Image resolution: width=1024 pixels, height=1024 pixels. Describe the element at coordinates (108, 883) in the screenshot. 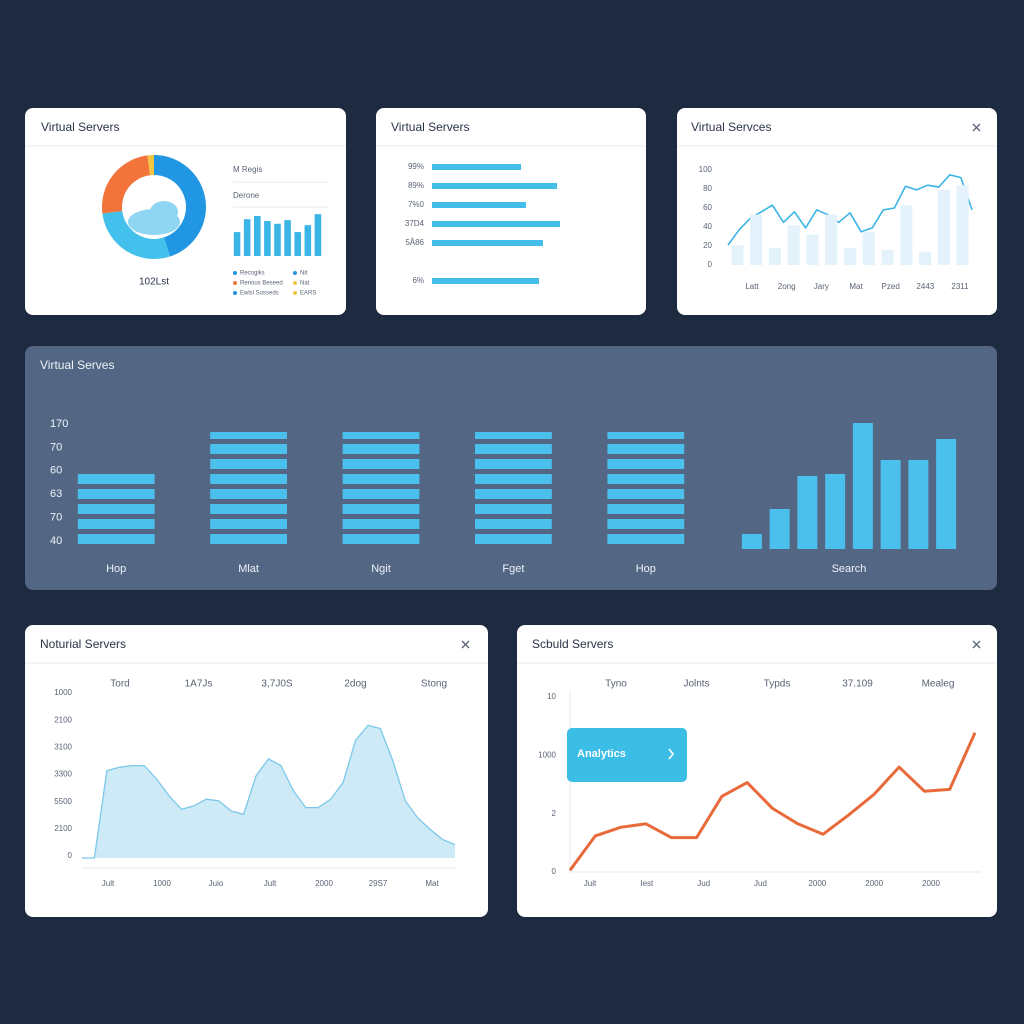

I see `x-label: Jult` at that location.